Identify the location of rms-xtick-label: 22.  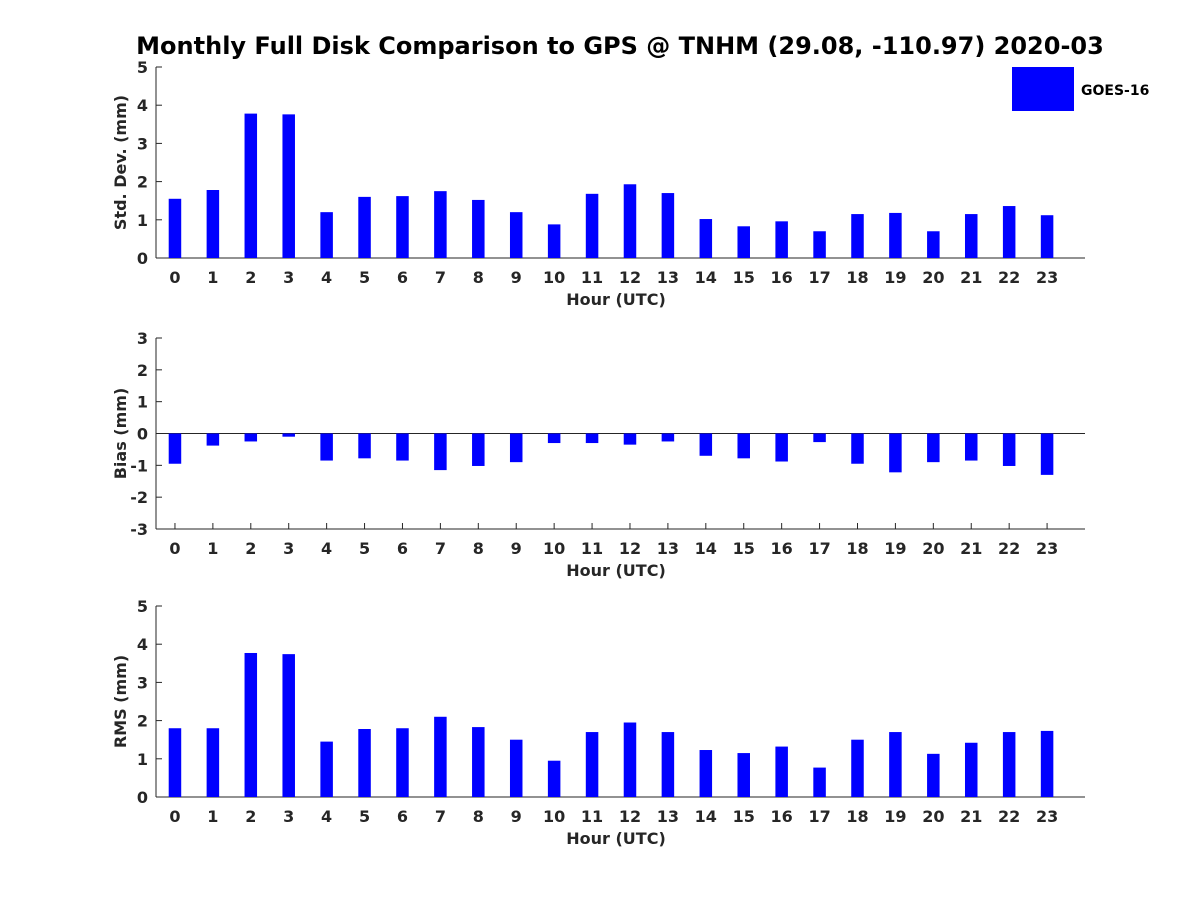
(1009, 816).